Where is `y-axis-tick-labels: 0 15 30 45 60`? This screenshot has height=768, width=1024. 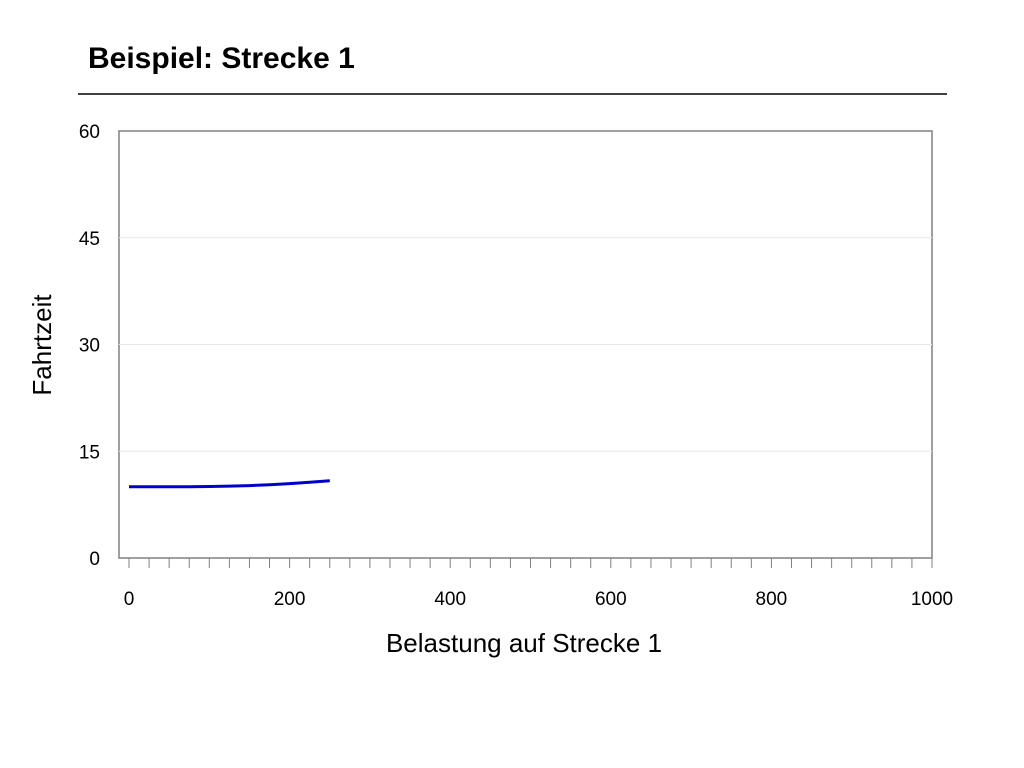 y-axis-tick-labels: 0 15 30 45 60 is located at coordinates (89, 346).